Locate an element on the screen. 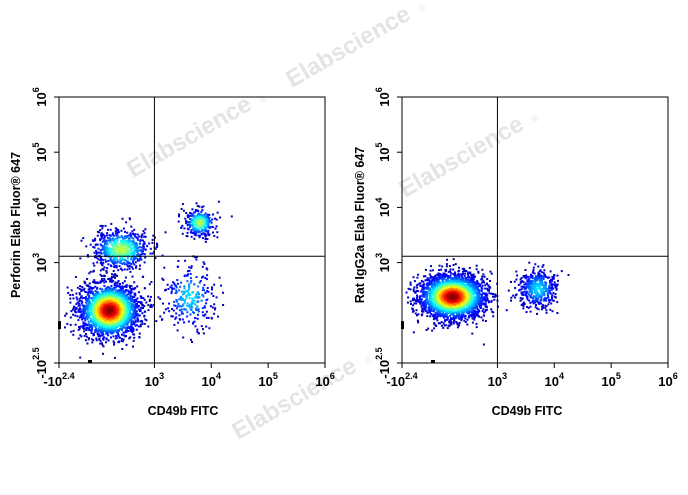 Image resolution: width=688 pixels, height=495 pixels. watermark-text: Elabscience is located at coordinates (295, 398).